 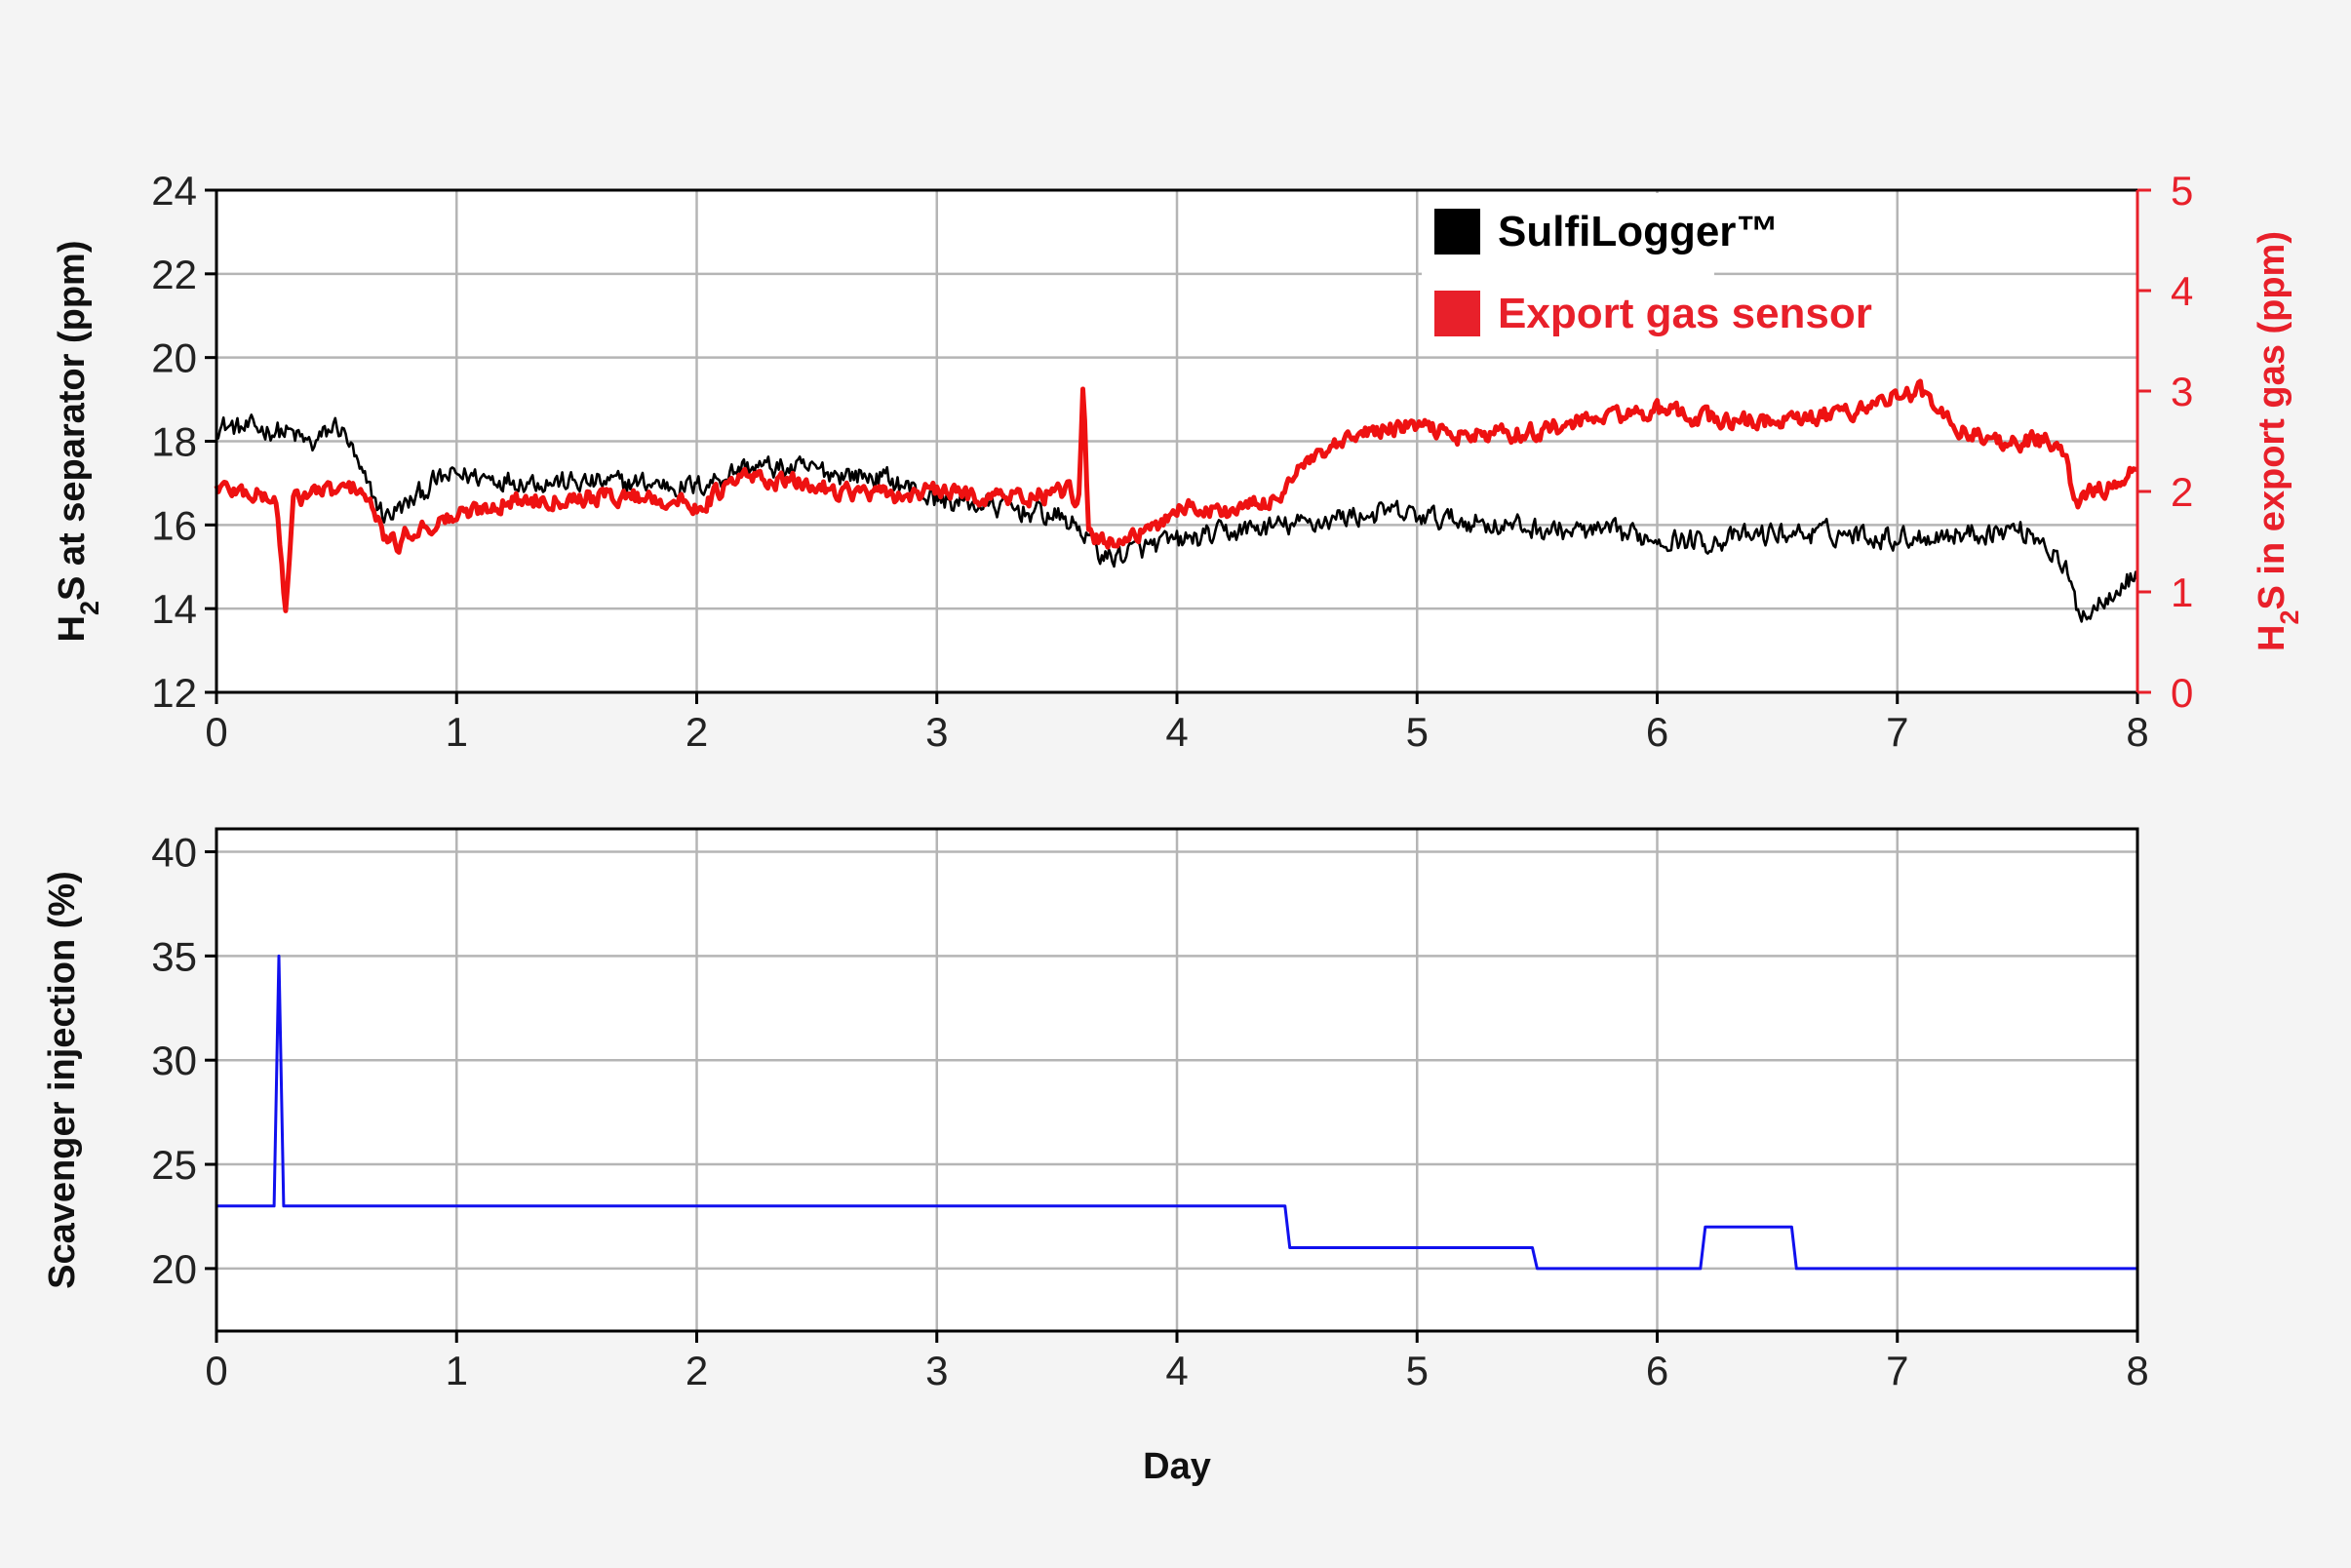 What do you see at coordinates (62, 1080) in the screenshot?
I see `bottom-y-axis-title: Scavenger injection (%)` at bounding box center [62, 1080].